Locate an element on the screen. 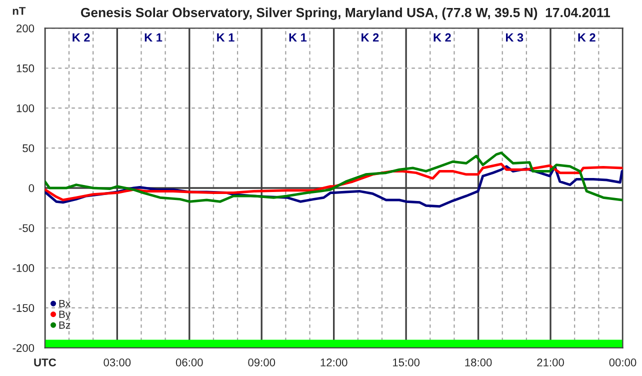 The height and width of the screenshot is (376, 642). legend-label: Bz is located at coordinates (64, 325).